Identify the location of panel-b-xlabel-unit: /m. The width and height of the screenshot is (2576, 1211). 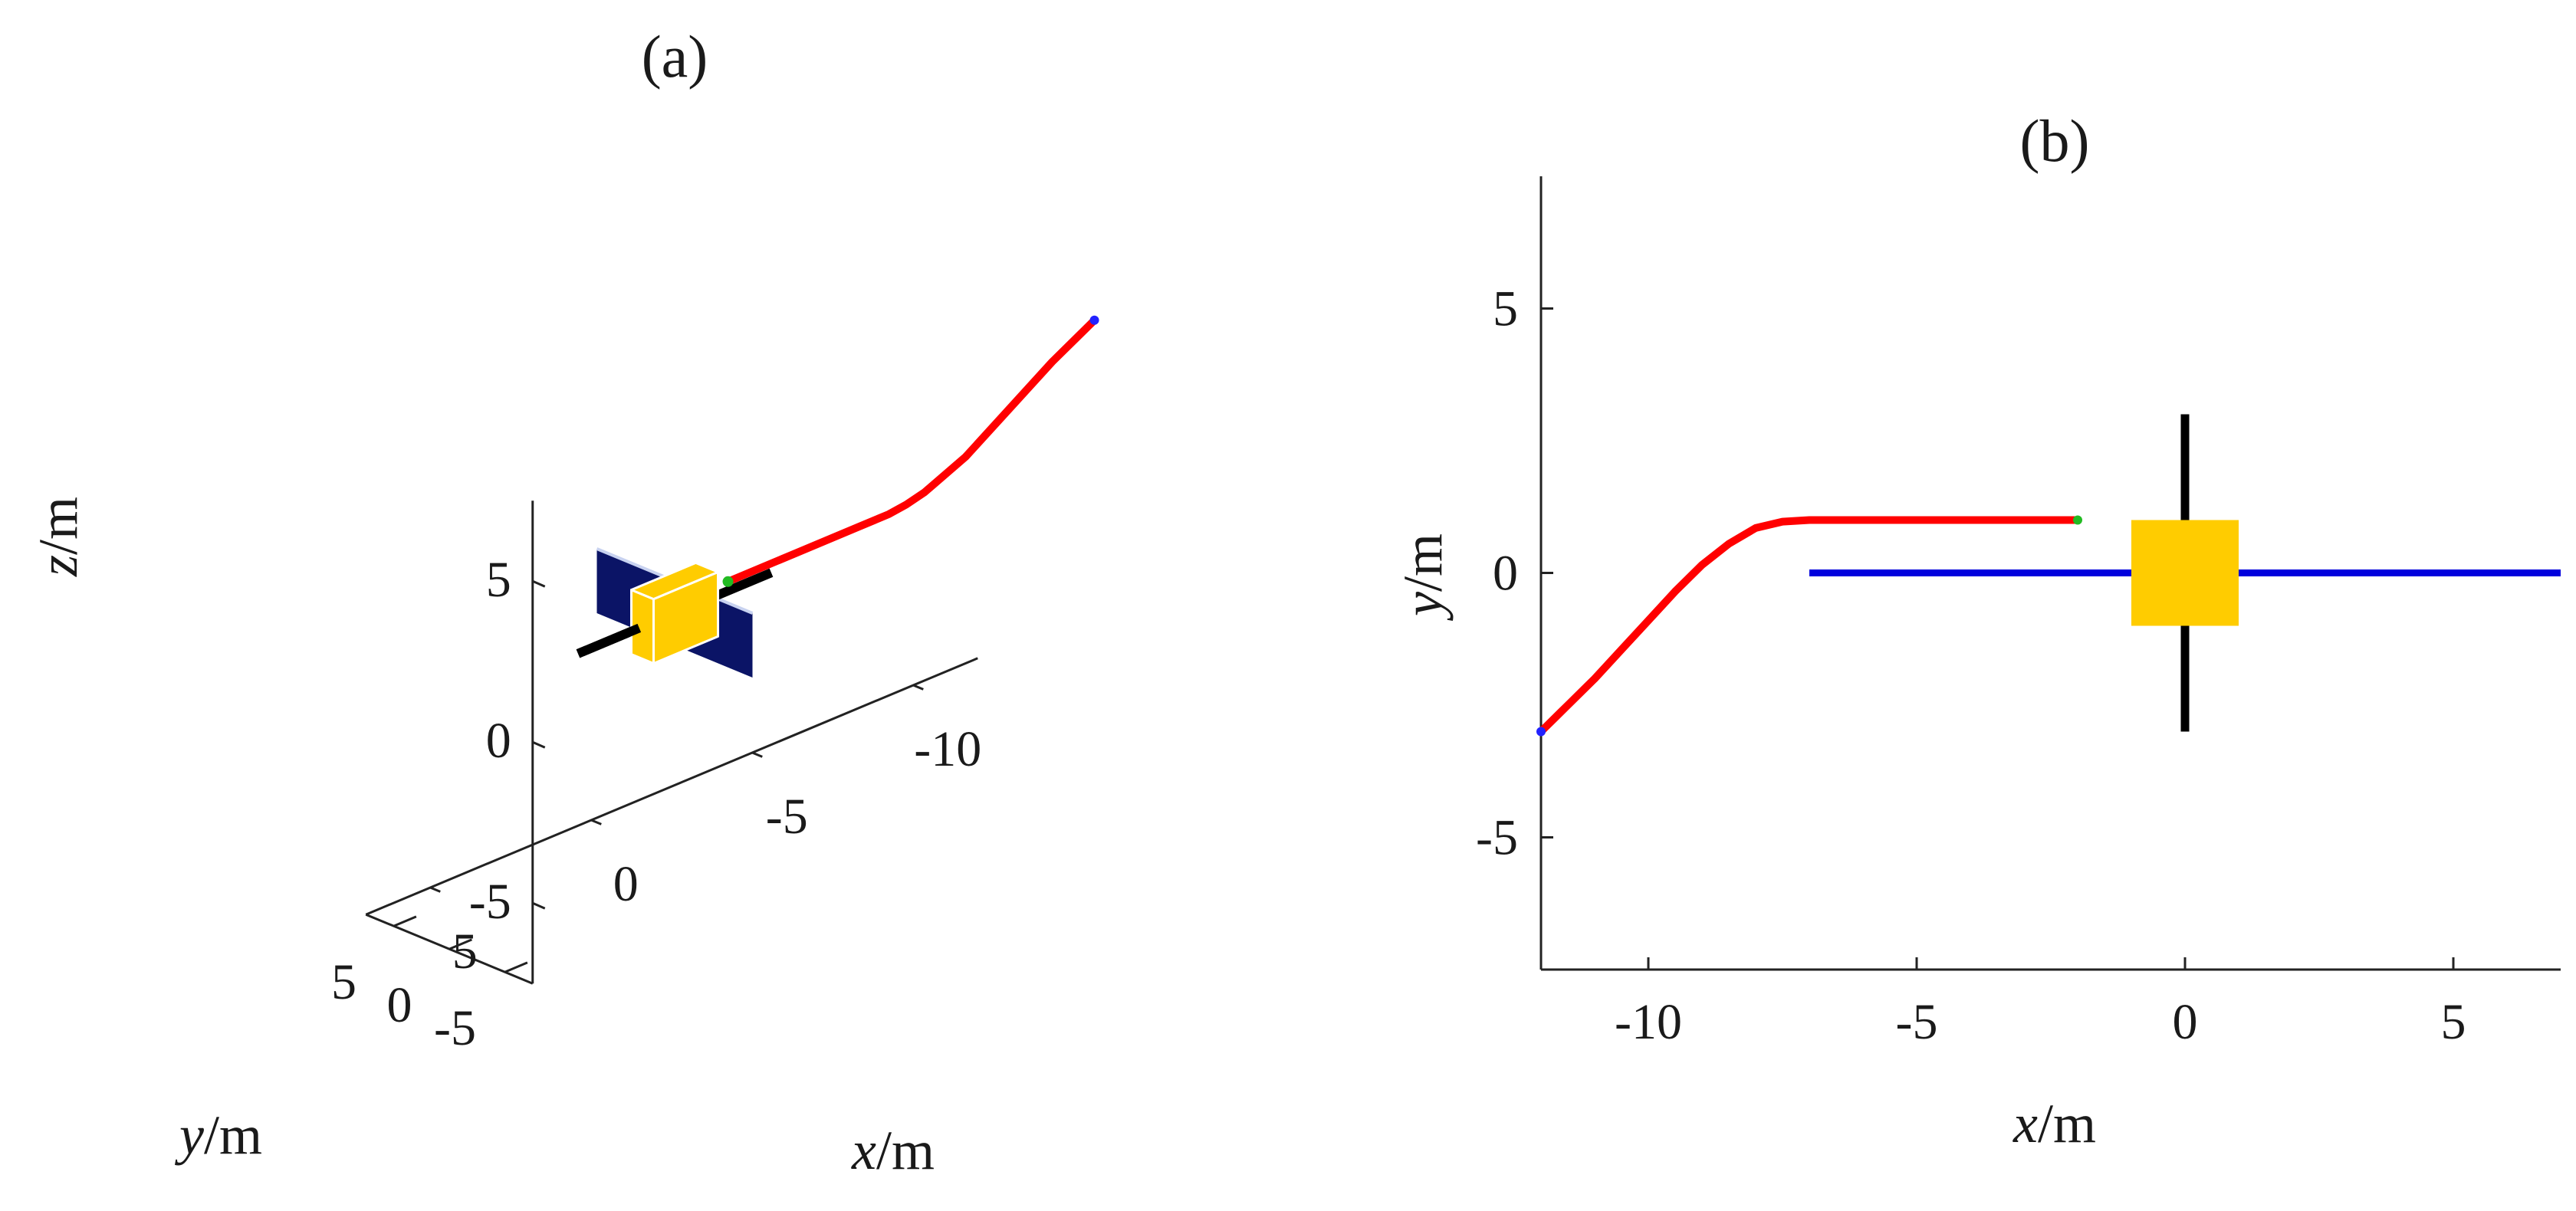
(2067, 1123).